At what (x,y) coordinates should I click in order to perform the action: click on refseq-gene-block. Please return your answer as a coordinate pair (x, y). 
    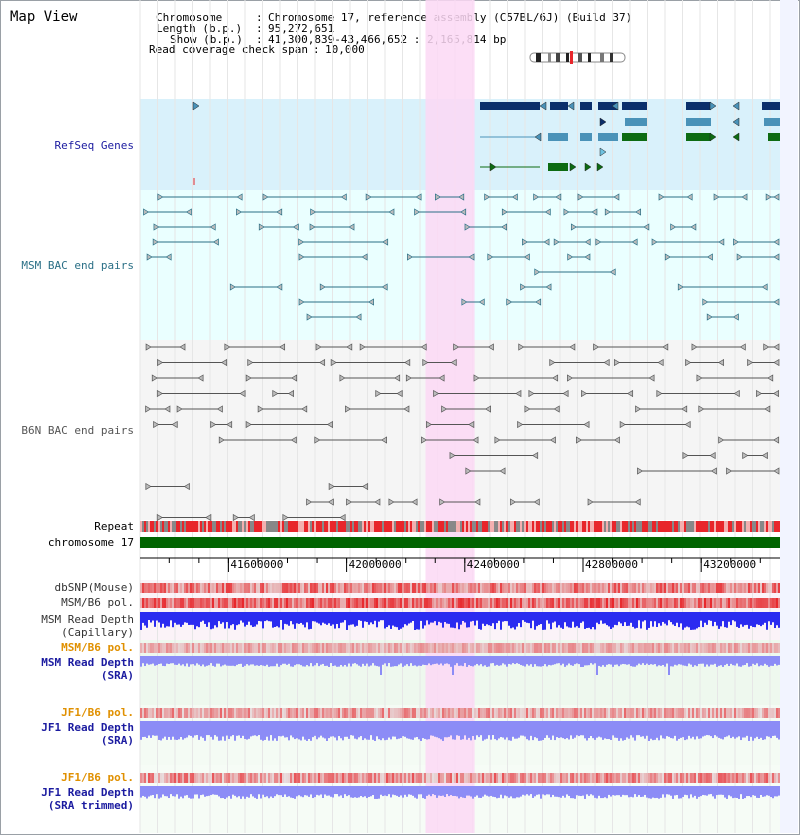
    Looking at the image, I should click on (698, 106).